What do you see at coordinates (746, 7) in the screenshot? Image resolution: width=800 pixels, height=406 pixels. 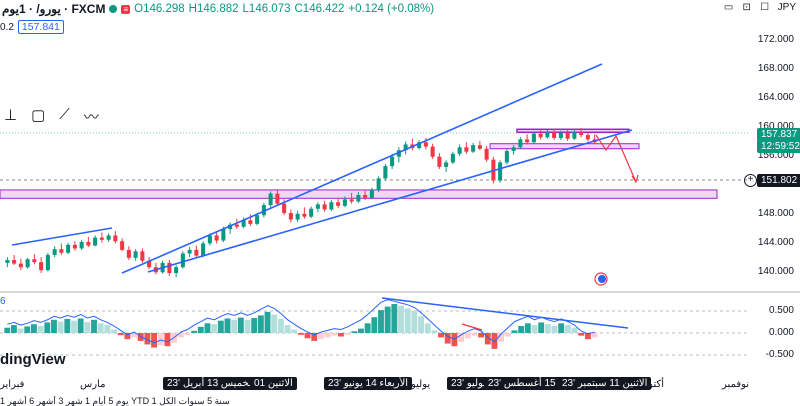 I see `fullscreen-icon: ⊡` at bounding box center [746, 7].